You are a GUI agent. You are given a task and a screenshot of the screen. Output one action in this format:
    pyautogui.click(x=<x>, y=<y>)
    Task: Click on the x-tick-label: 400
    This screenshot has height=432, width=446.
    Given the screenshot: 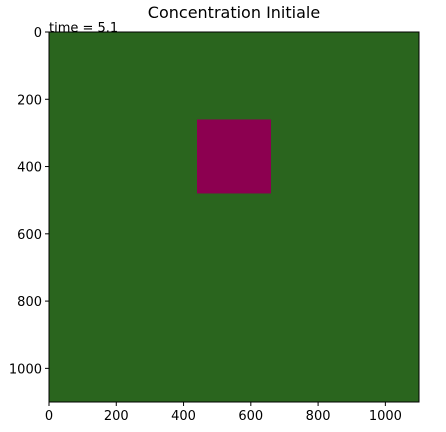 What is the action you would take?
    pyautogui.click(x=183, y=416)
    